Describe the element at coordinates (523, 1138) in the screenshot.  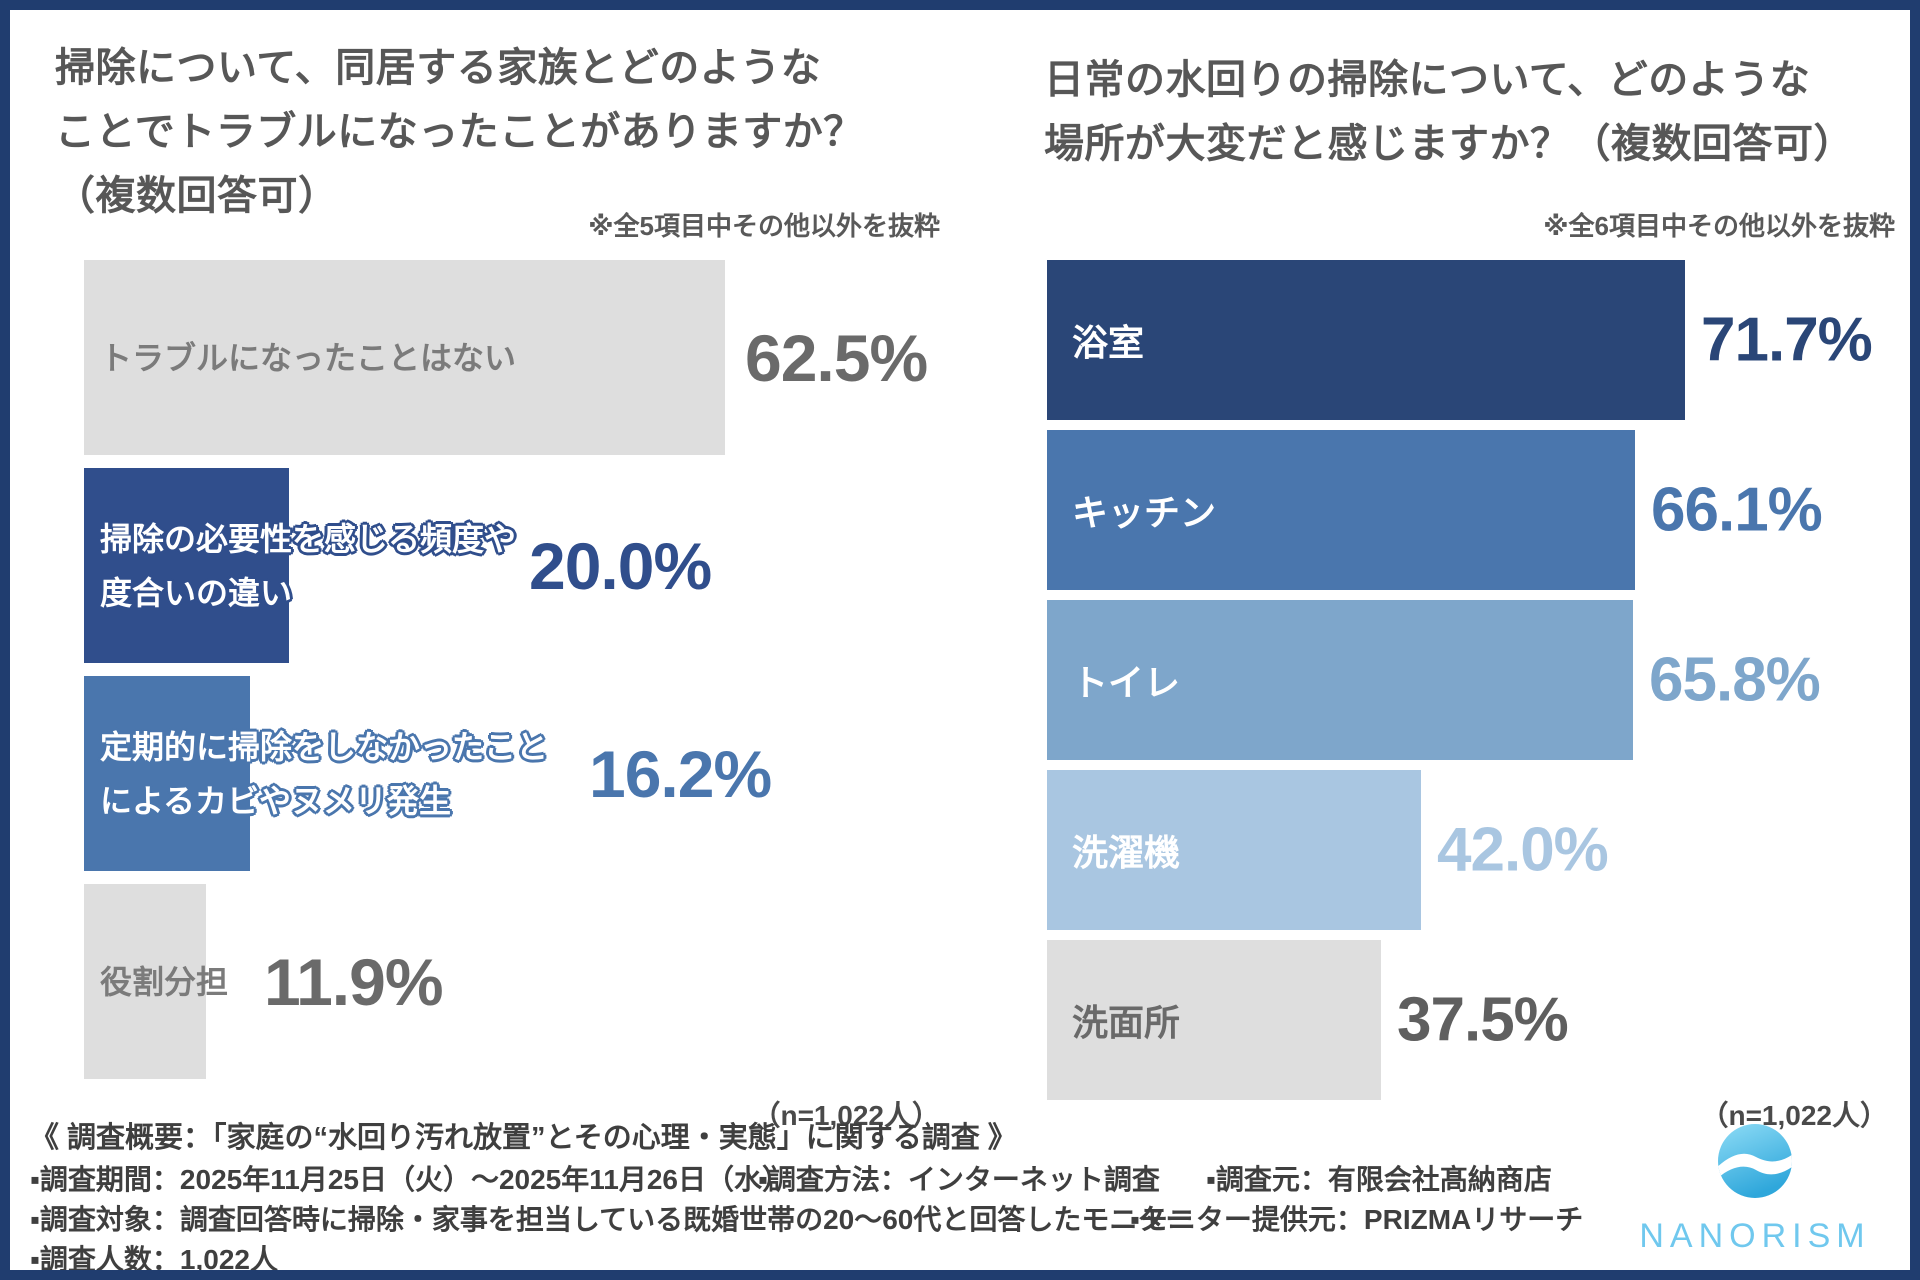
I see `survey-summary: 《 調査概要：「家庭の“水回り汚れ放置”とその心理・実態」に関する調査 》` at that location.